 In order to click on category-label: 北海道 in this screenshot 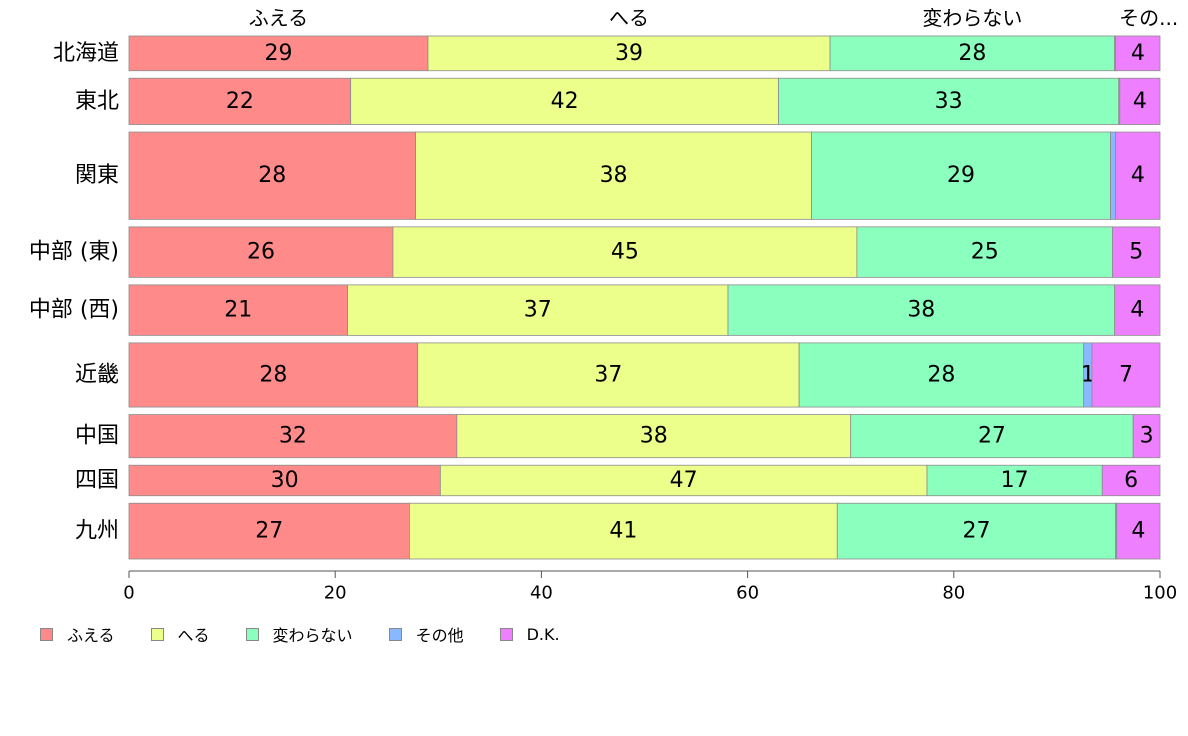, I will do `click(86, 53)`.